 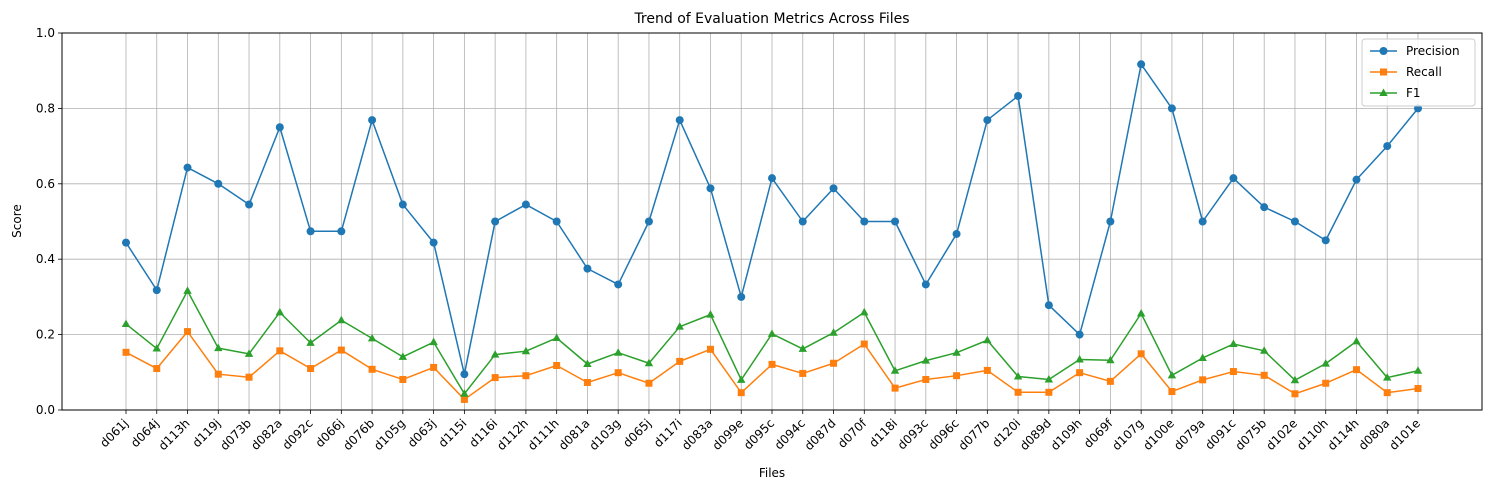 What do you see at coordinates (1383, 51) in the screenshot?
I see `legend-marker-precision` at bounding box center [1383, 51].